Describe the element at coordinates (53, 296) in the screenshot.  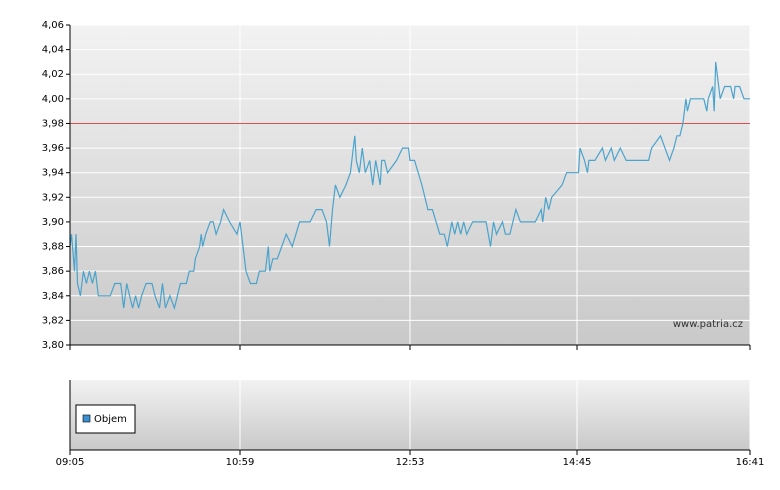
I see `y-tick-label: 3,84` at that location.